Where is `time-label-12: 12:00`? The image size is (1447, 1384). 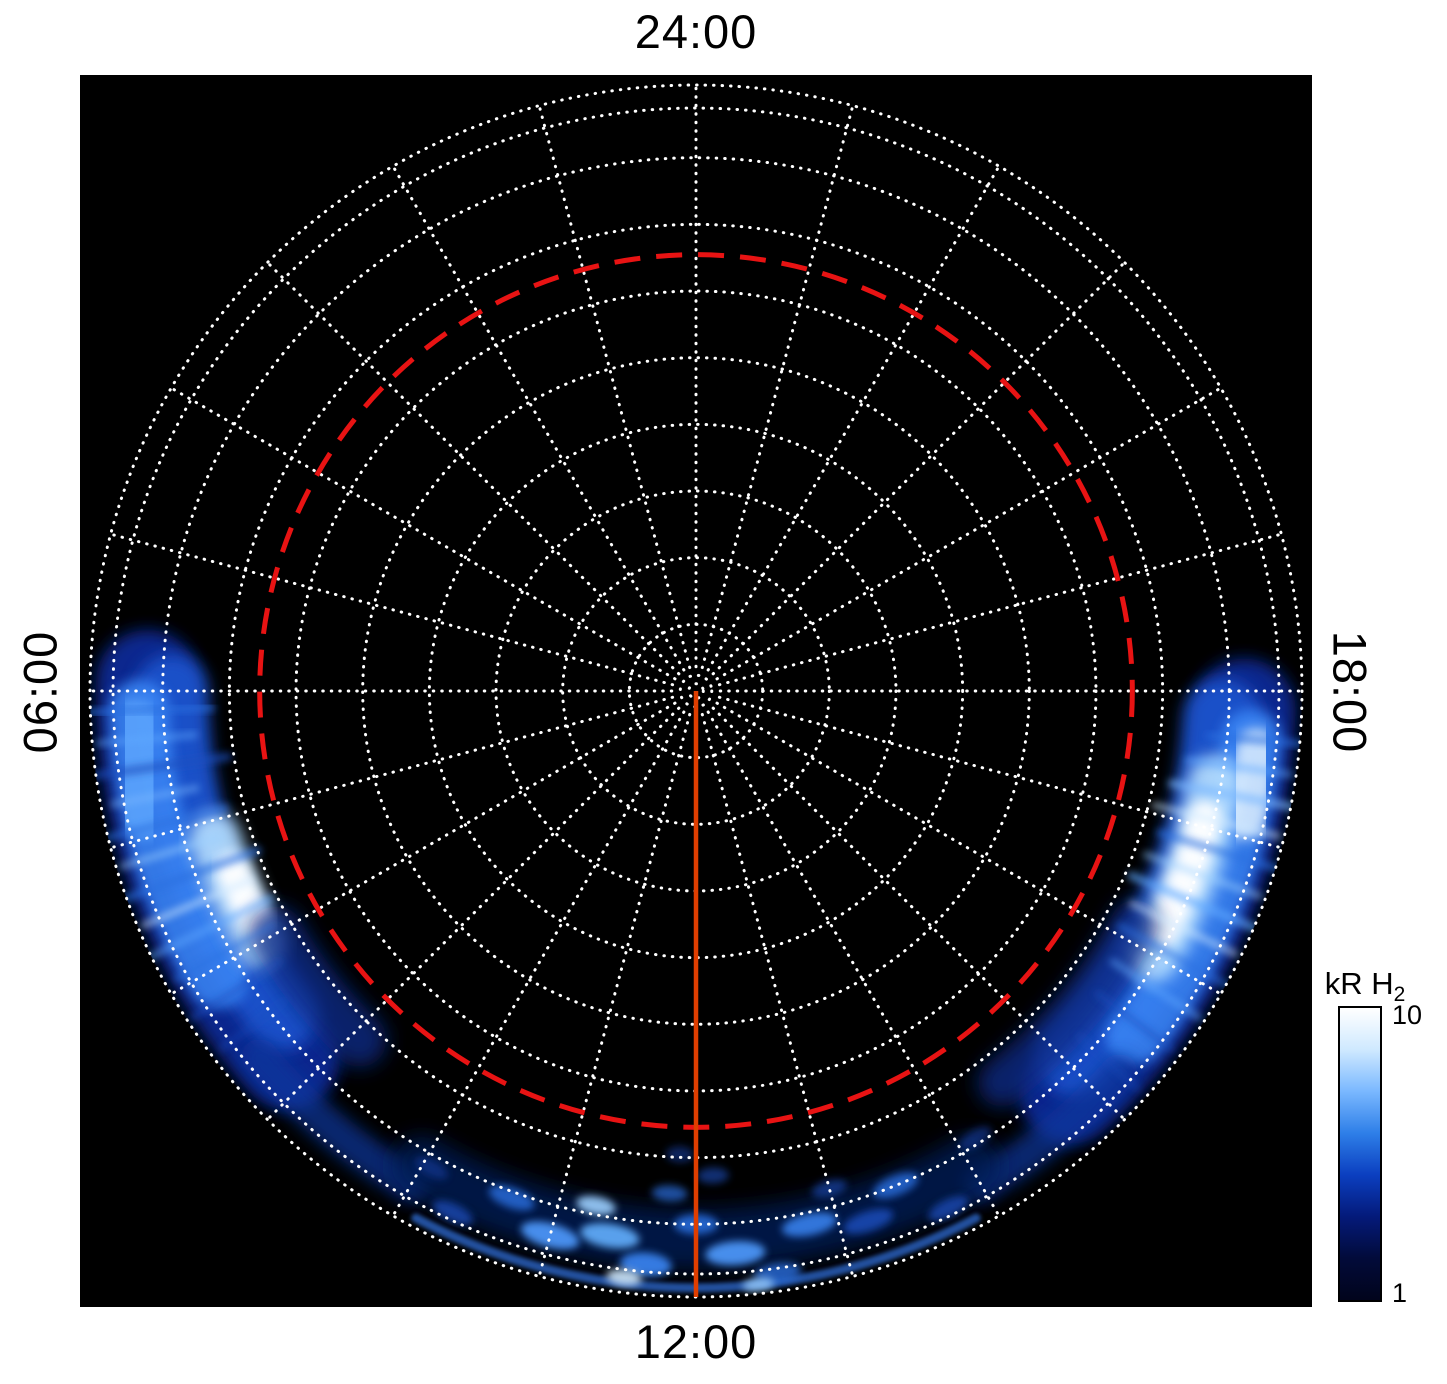
time-label-12: 12:00 is located at coordinates (696, 1341).